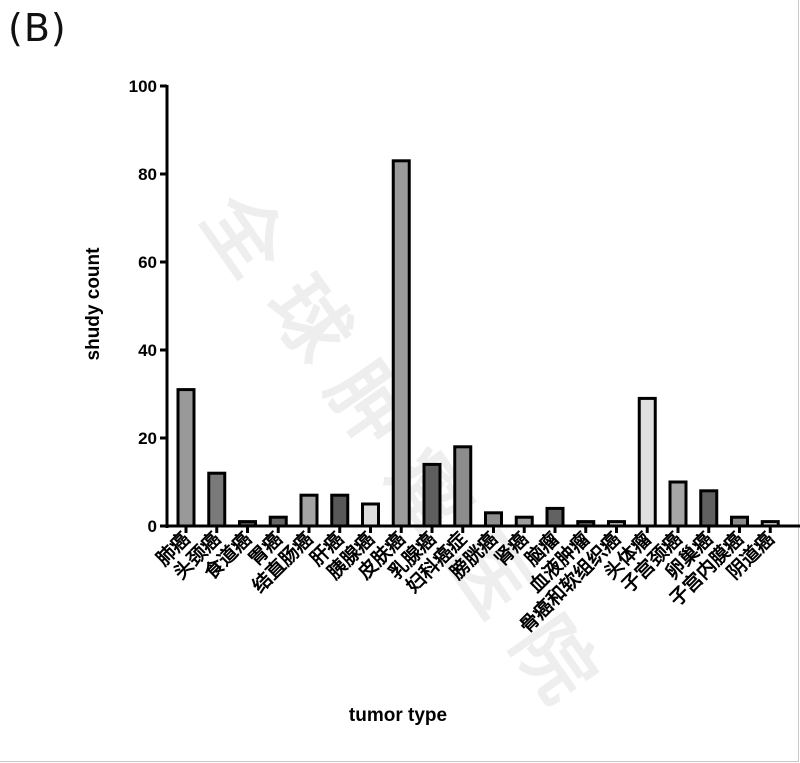  What do you see at coordinates (147, 174) in the screenshot?
I see `y-tick-label: 80` at bounding box center [147, 174].